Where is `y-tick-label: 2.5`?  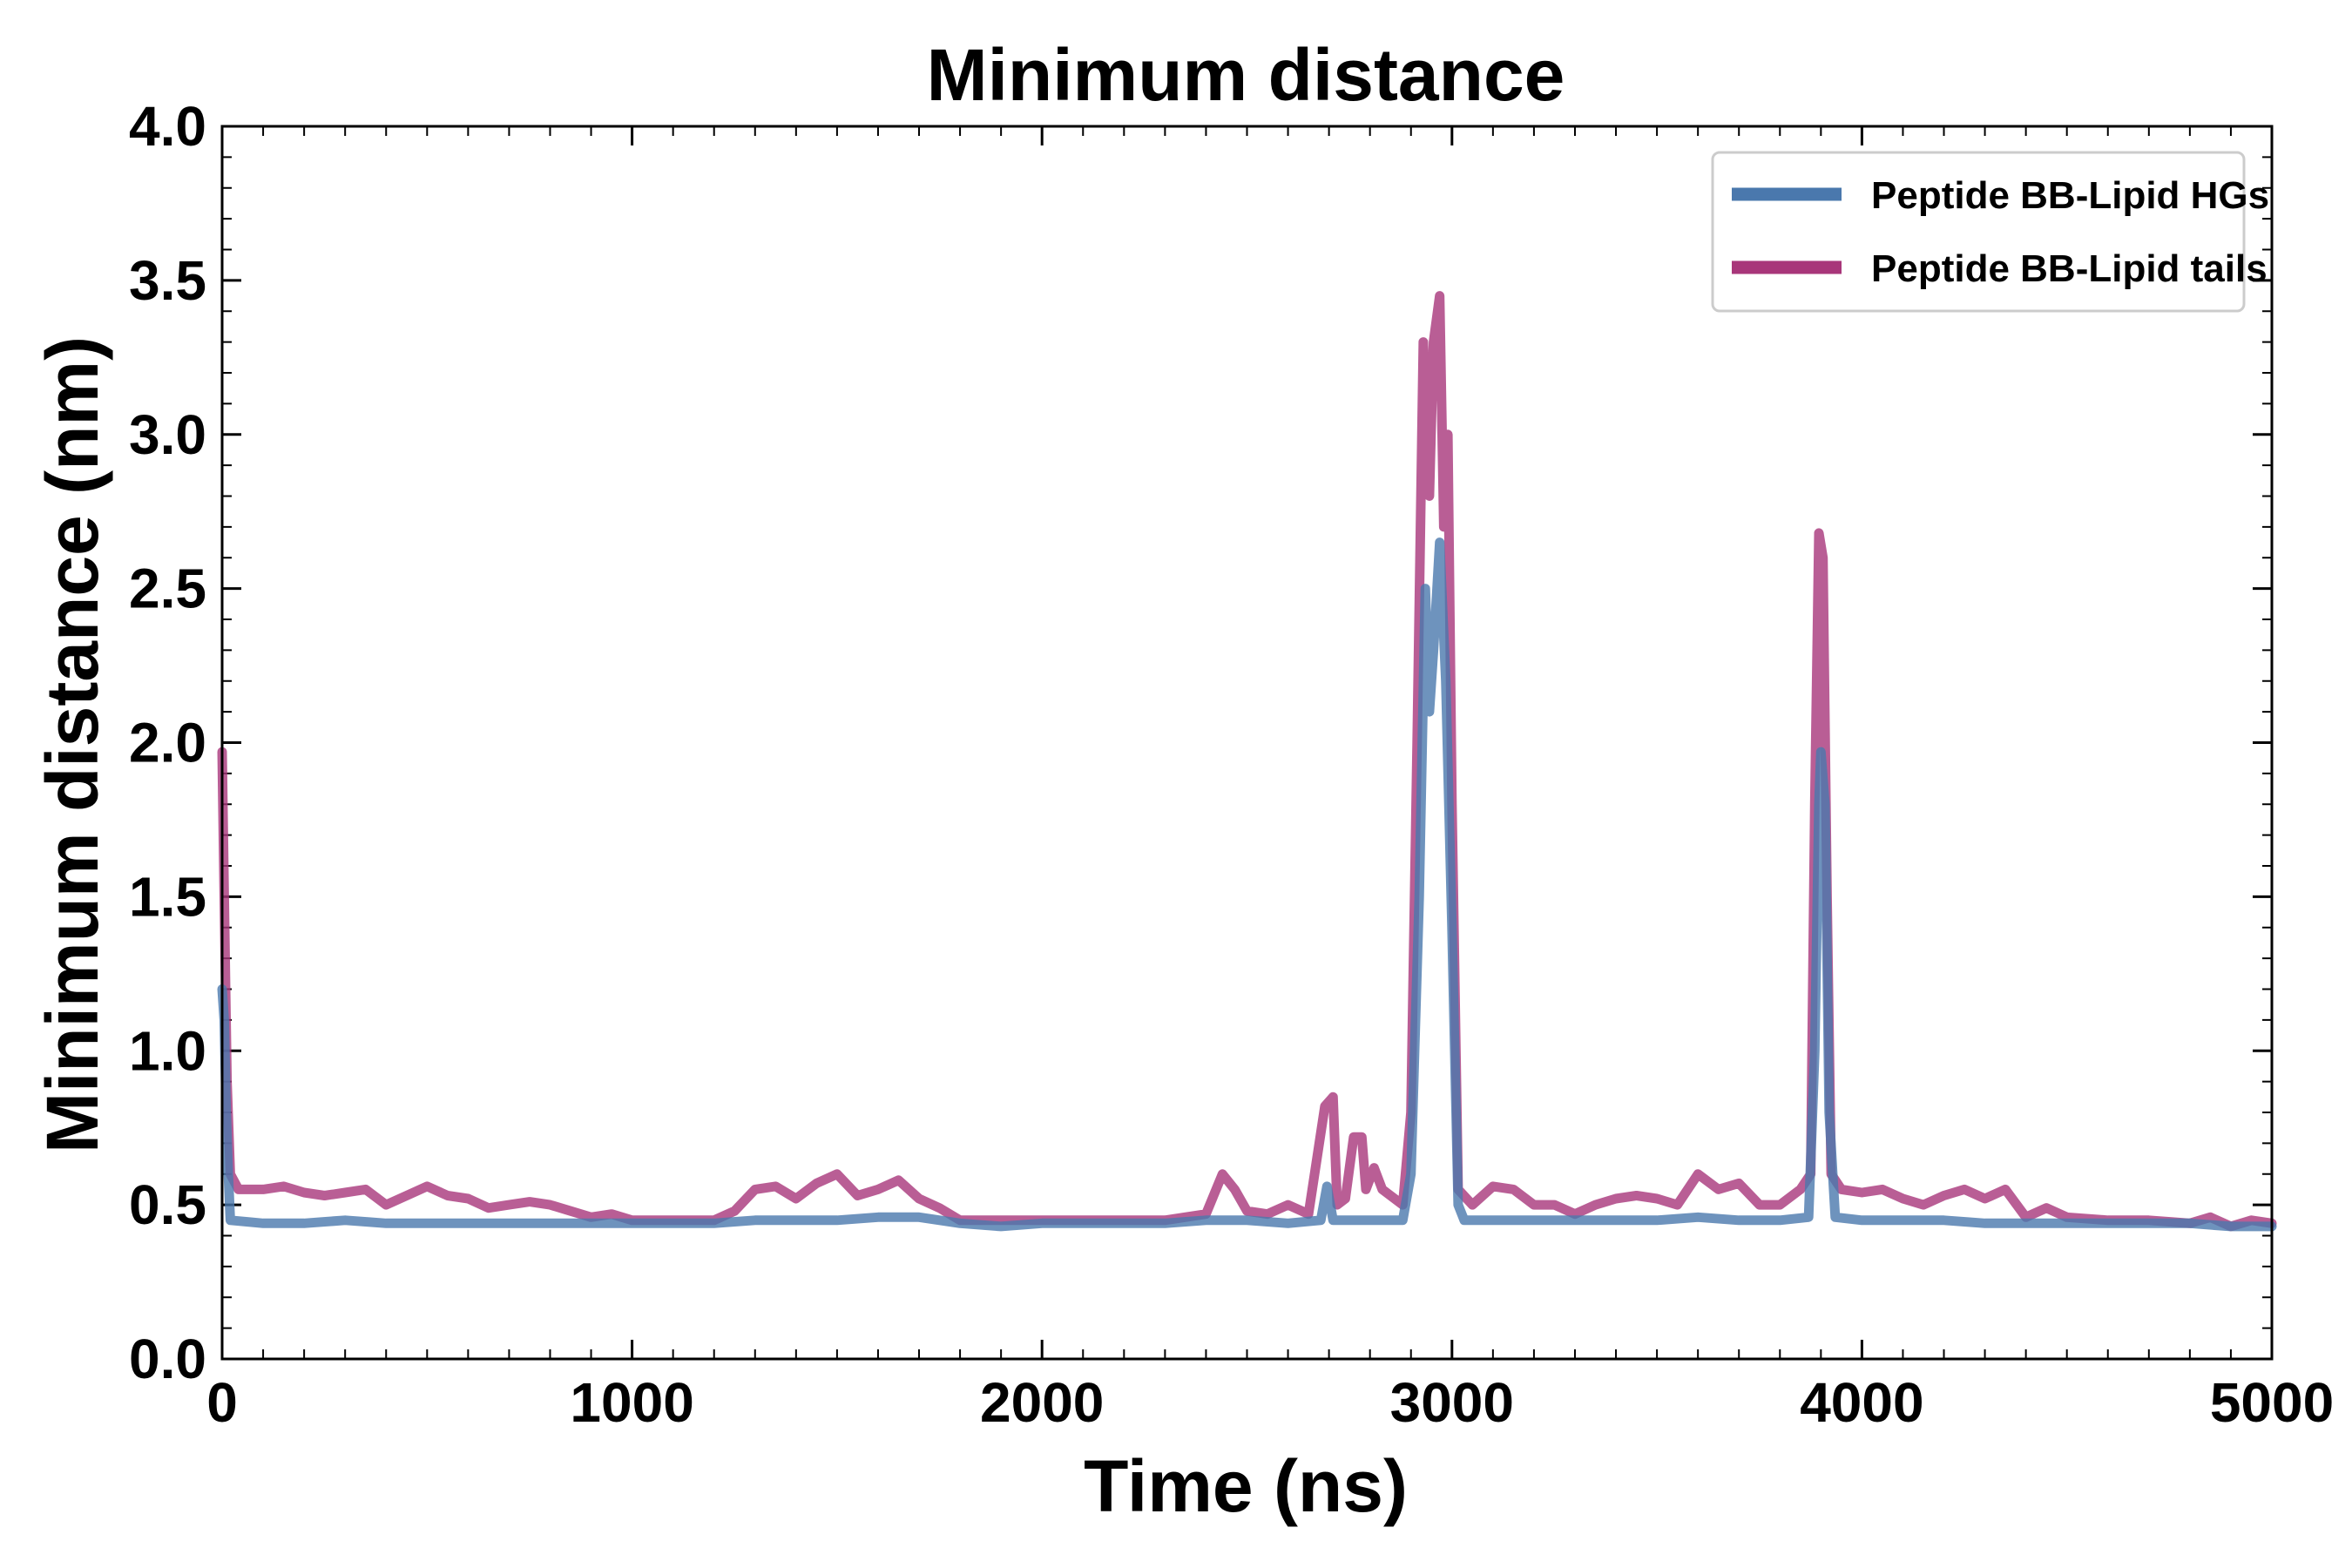 y-tick-label: 2.5 is located at coordinates (167, 589).